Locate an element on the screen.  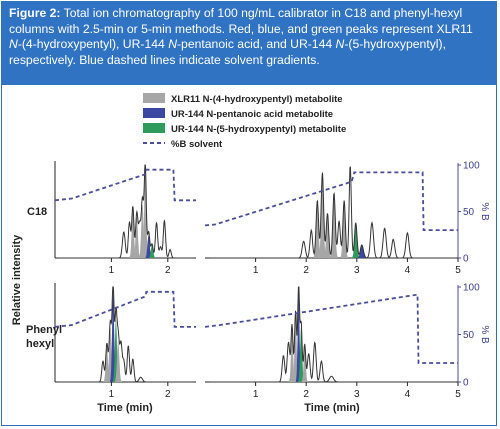
legend-swatch-xlr11 is located at coordinates (154, 98).